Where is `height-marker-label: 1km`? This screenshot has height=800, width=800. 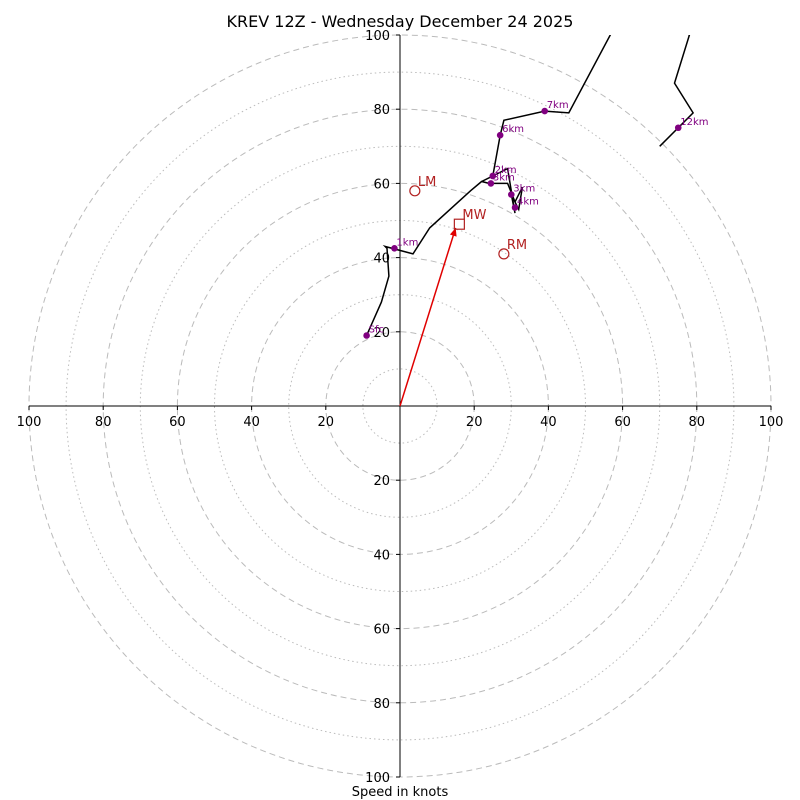
height-marker-label: 1km is located at coordinates (407, 242).